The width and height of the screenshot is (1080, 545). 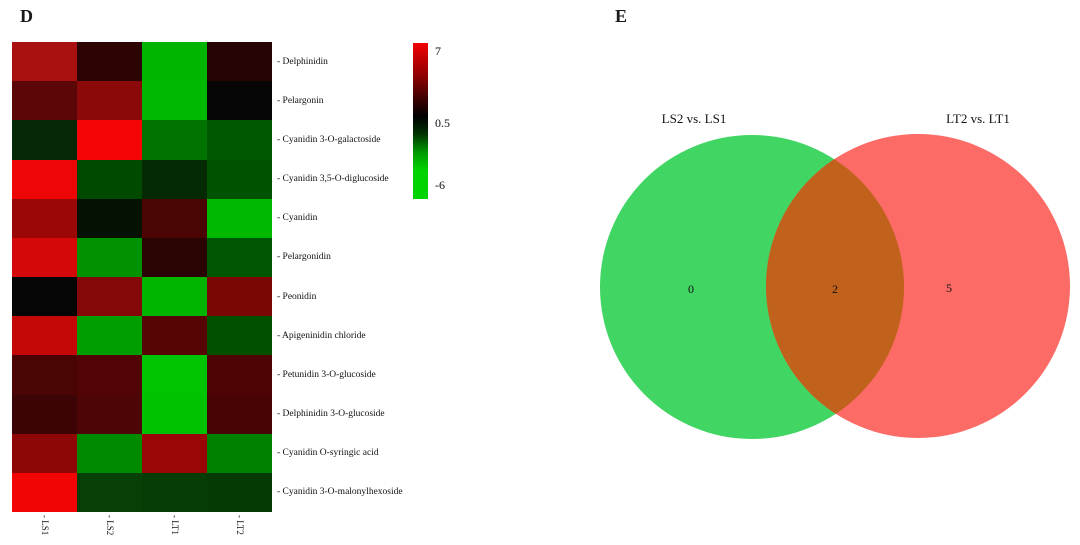 What do you see at coordinates (949, 288) in the screenshot?
I see `venn-right-count: 5` at bounding box center [949, 288].